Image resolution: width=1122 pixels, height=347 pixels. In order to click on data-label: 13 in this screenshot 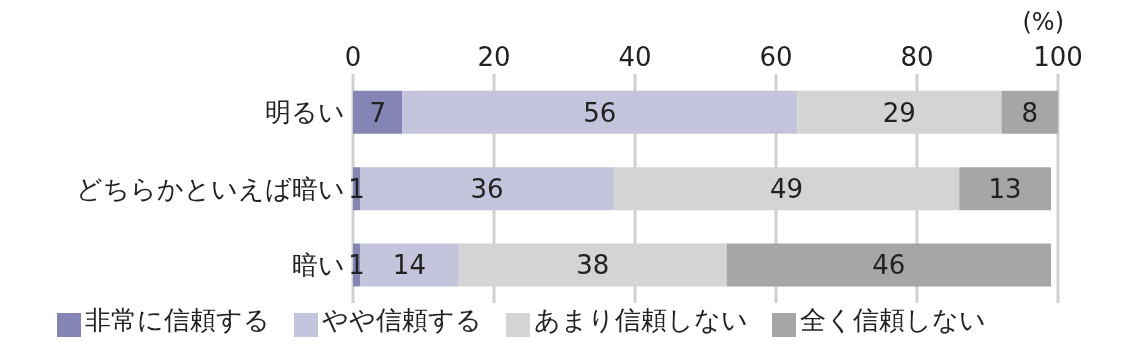, I will do `click(1005, 188)`.